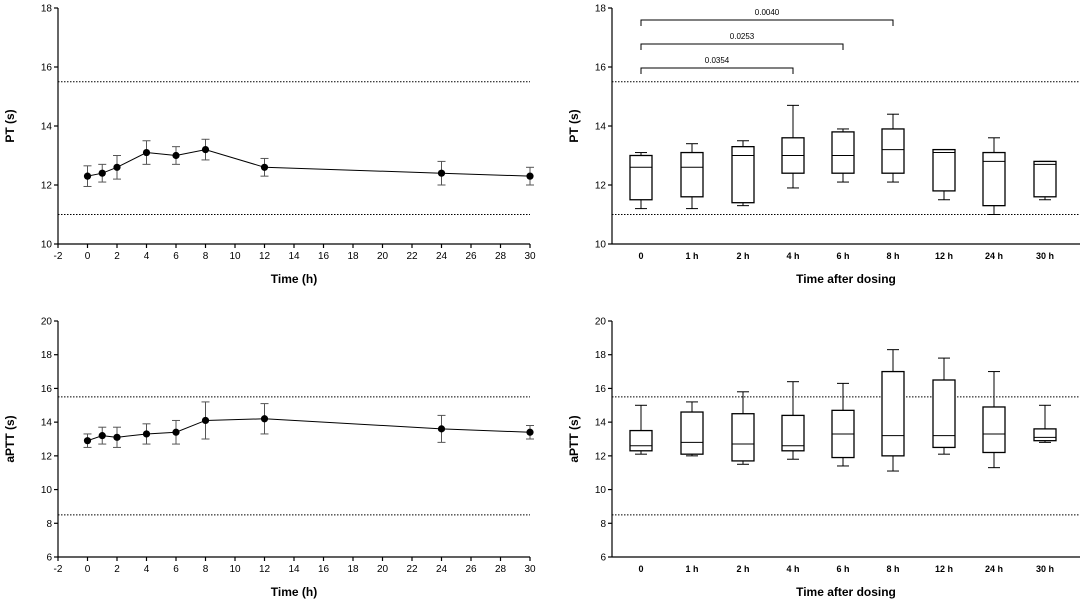 The width and height of the screenshot is (1084, 606). What do you see at coordinates (892, 256) in the screenshot?
I see `x-category-label: 8 h` at bounding box center [892, 256].